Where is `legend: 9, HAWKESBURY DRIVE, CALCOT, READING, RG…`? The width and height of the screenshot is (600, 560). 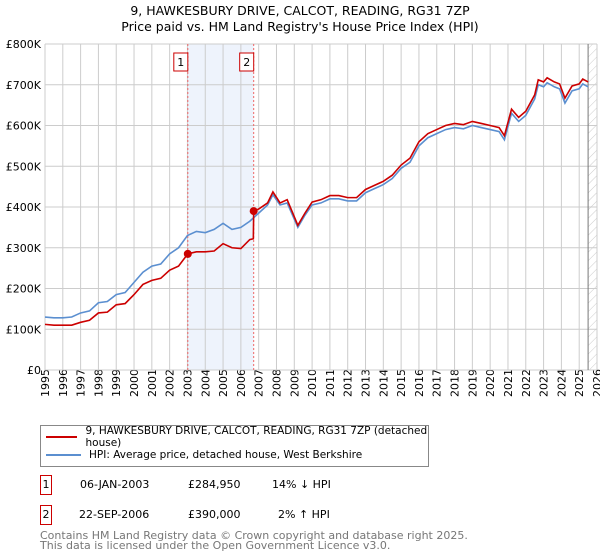
legend: 9, HAWKESBURY DRIVE, CALCOT, READING, RG… is located at coordinates (234, 446).